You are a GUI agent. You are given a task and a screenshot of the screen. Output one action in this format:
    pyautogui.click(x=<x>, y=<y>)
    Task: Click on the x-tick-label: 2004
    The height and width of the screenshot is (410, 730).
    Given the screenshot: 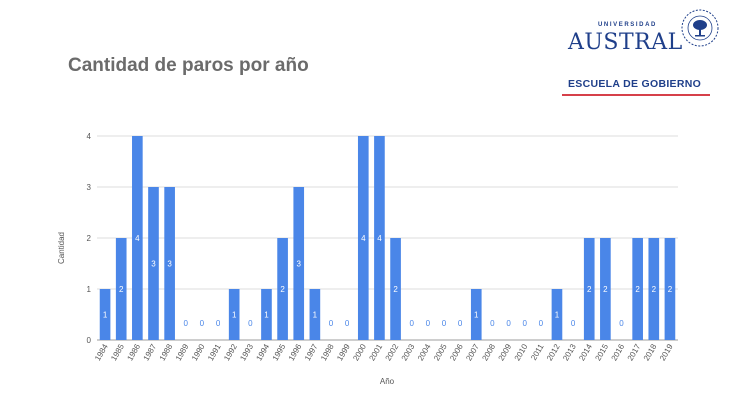 What is the action you would take?
    pyautogui.click(x=424, y=352)
    